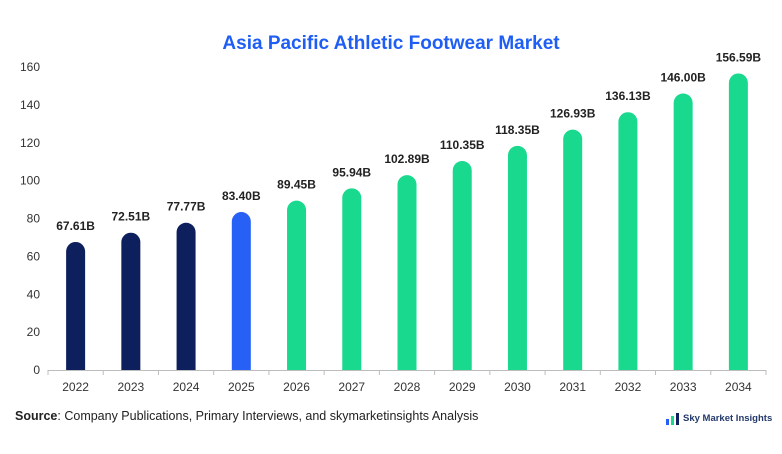 Image resolution: width=782 pixels, height=454 pixels. What do you see at coordinates (34, 219) in the screenshot?
I see `y-tick-label: 80` at bounding box center [34, 219].